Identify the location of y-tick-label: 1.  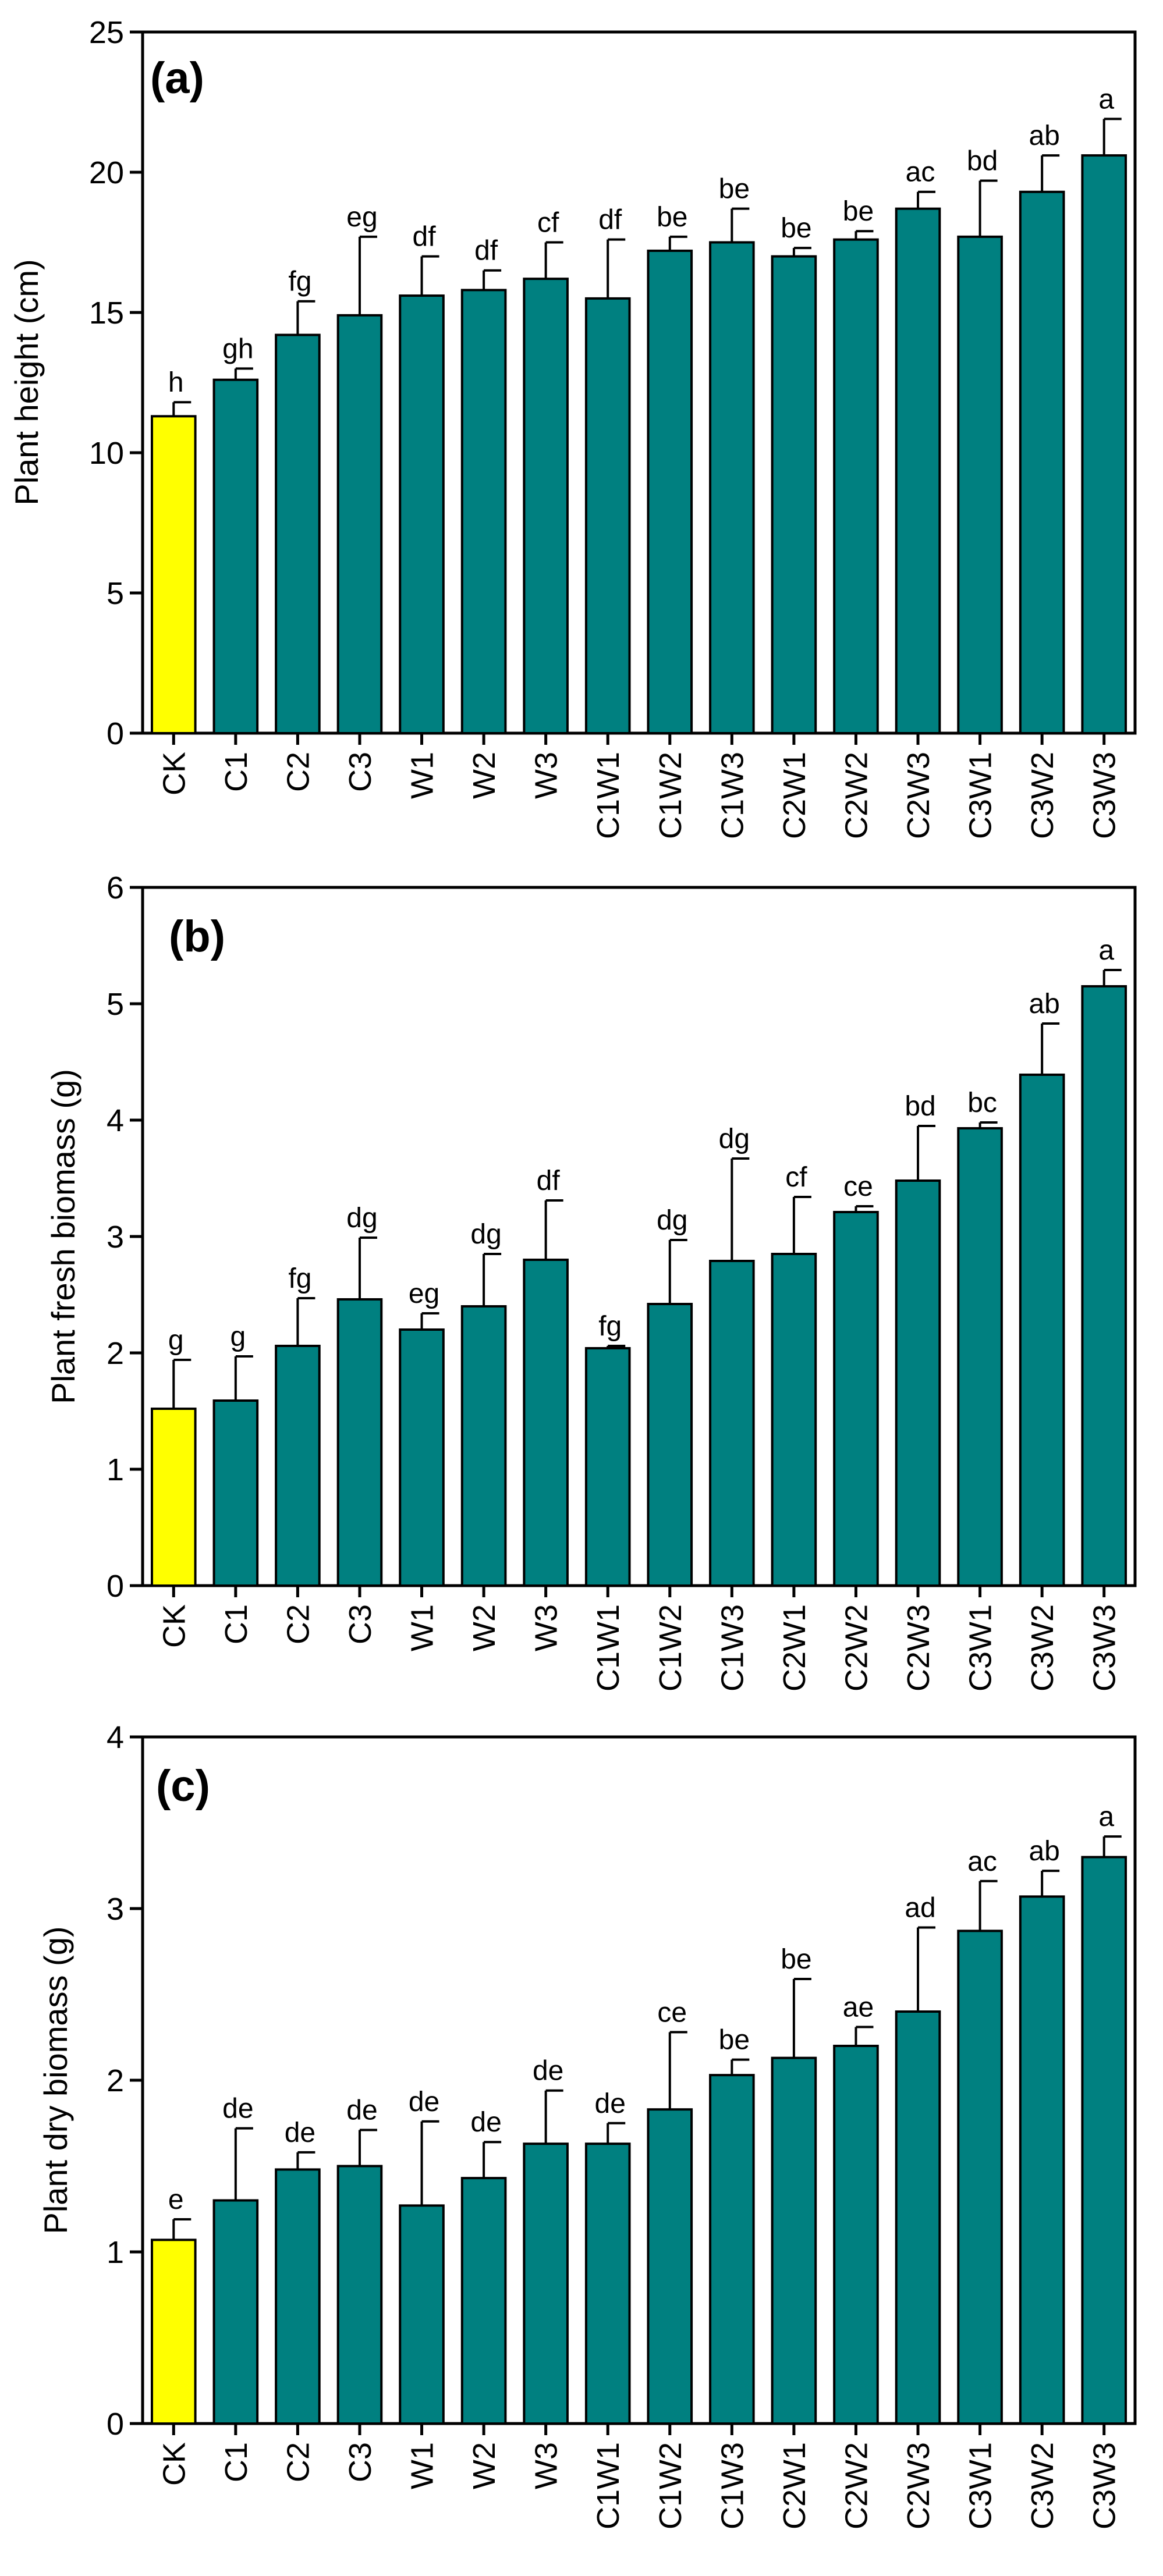
(116, 2252).